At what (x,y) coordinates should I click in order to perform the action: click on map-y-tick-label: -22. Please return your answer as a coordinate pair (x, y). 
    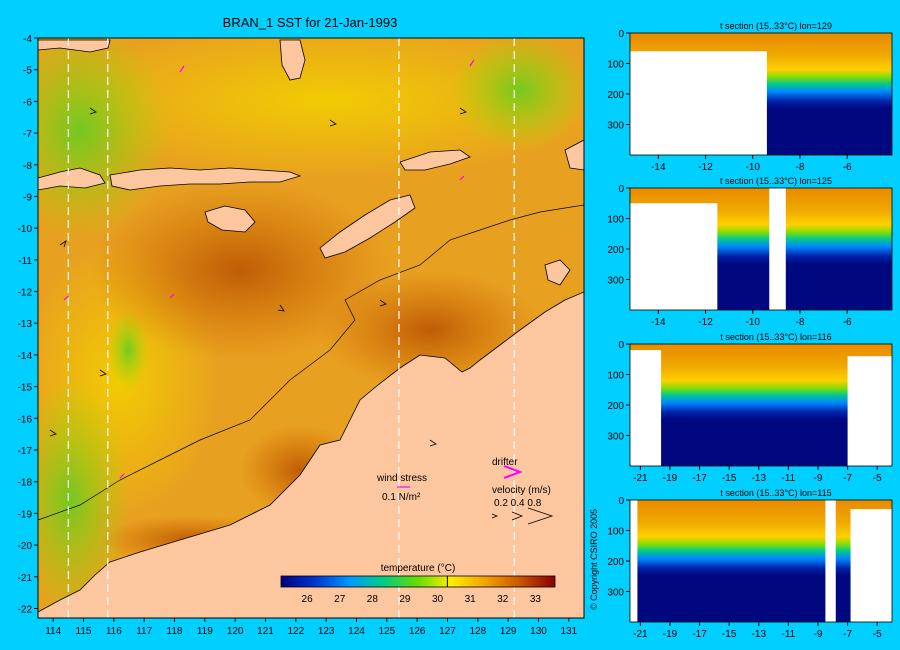
    Looking at the image, I should click on (25, 609).